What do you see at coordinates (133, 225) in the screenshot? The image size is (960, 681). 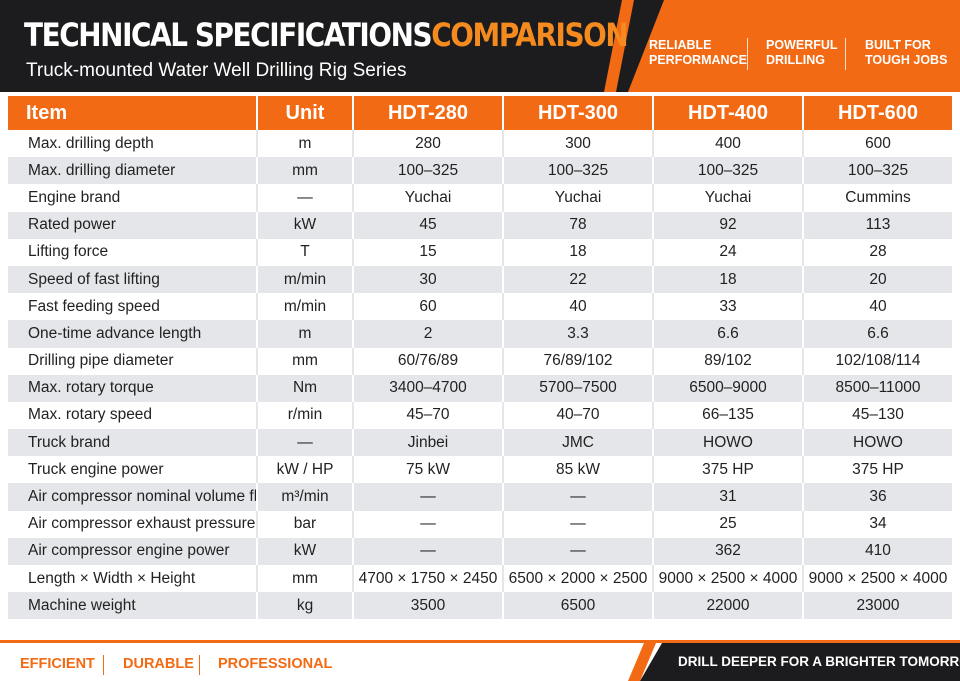 I see `cell-item: Rated power` at bounding box center [133, 225].